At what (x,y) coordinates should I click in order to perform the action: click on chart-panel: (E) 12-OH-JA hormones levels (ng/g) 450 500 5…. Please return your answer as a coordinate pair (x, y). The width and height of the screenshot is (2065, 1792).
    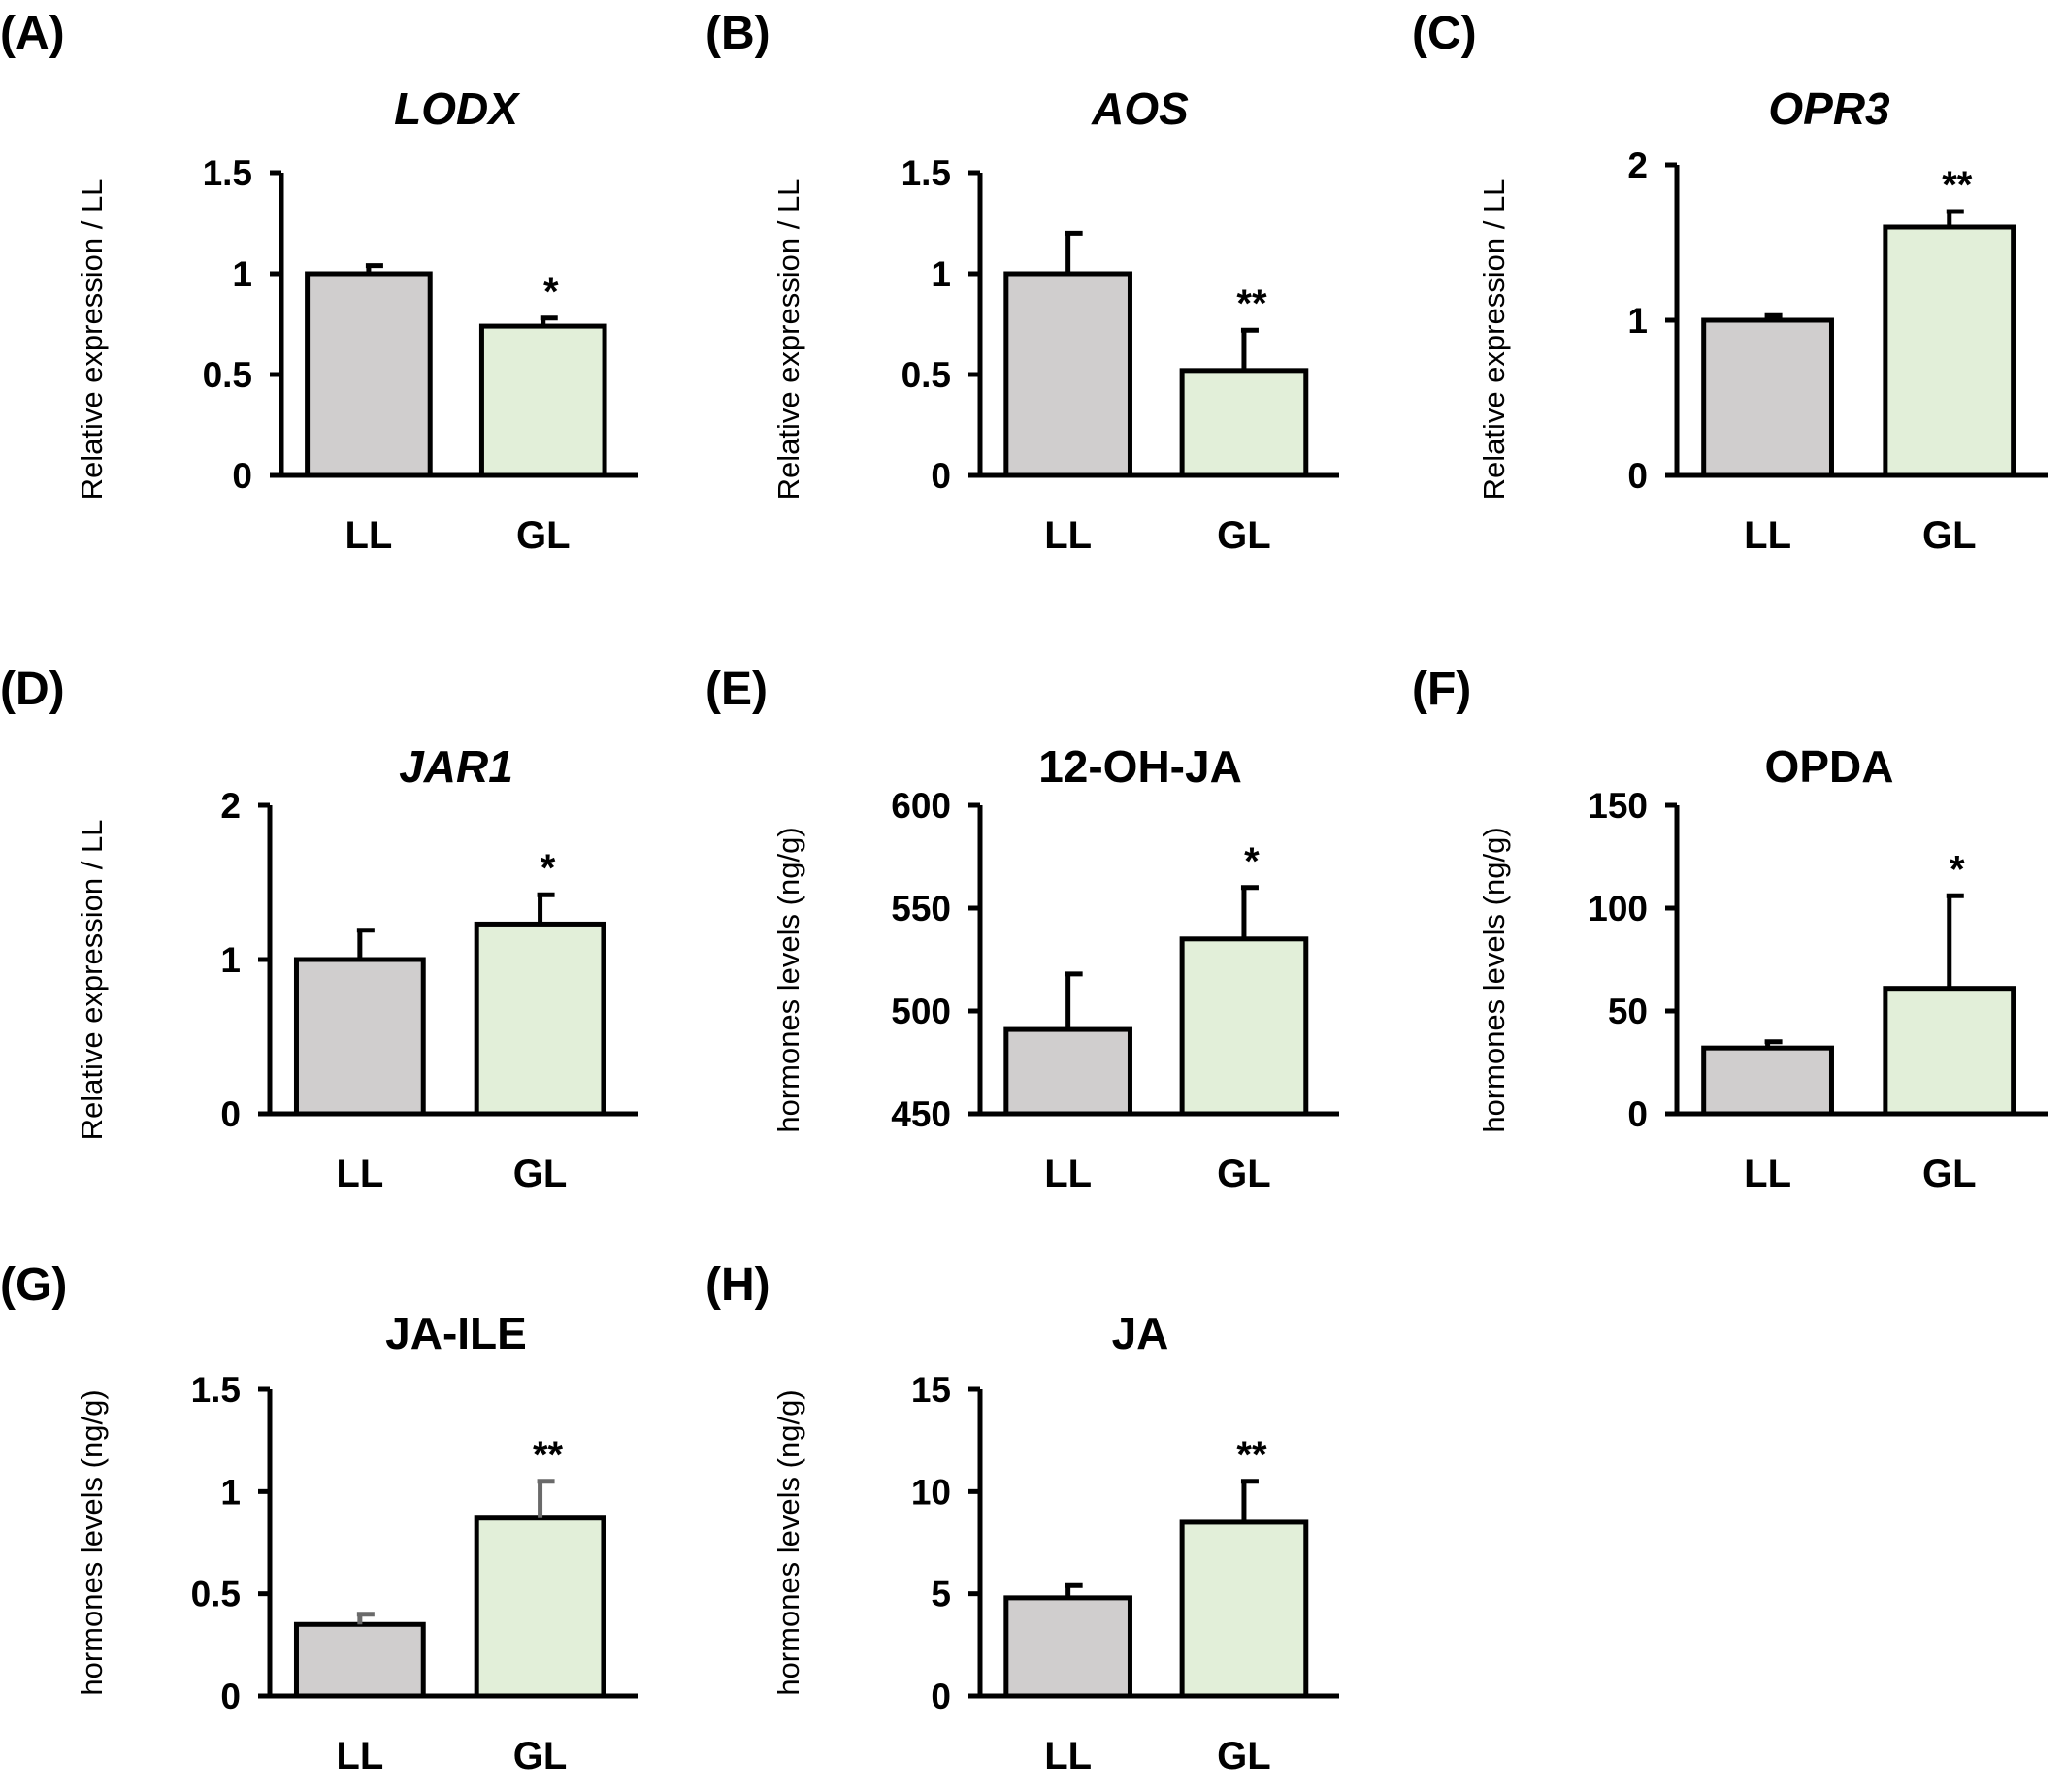
    Looking at the image, I should click on (1022, 929).